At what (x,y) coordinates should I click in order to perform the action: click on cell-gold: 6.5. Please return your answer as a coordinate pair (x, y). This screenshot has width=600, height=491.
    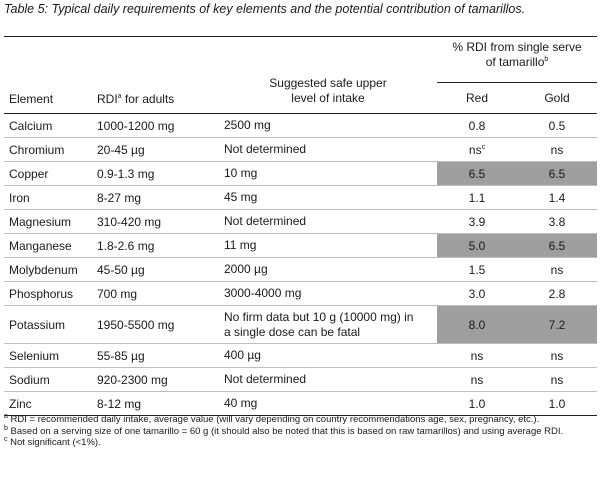
    Looking at the image, I should click on (557, 173).